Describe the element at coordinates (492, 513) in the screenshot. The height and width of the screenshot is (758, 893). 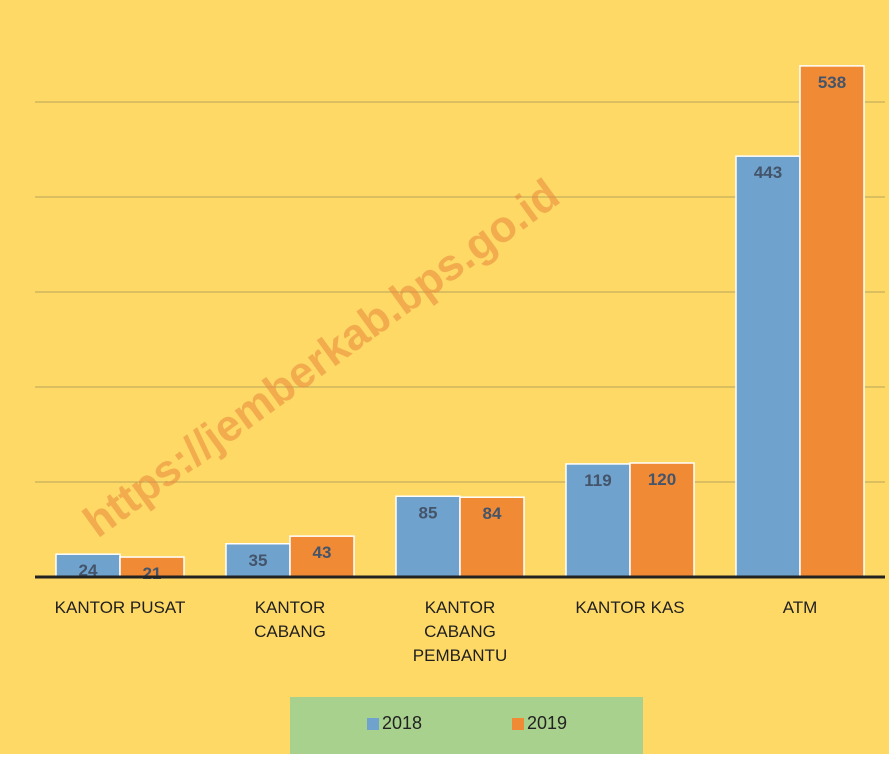
I see `data-label: 84` at that location.